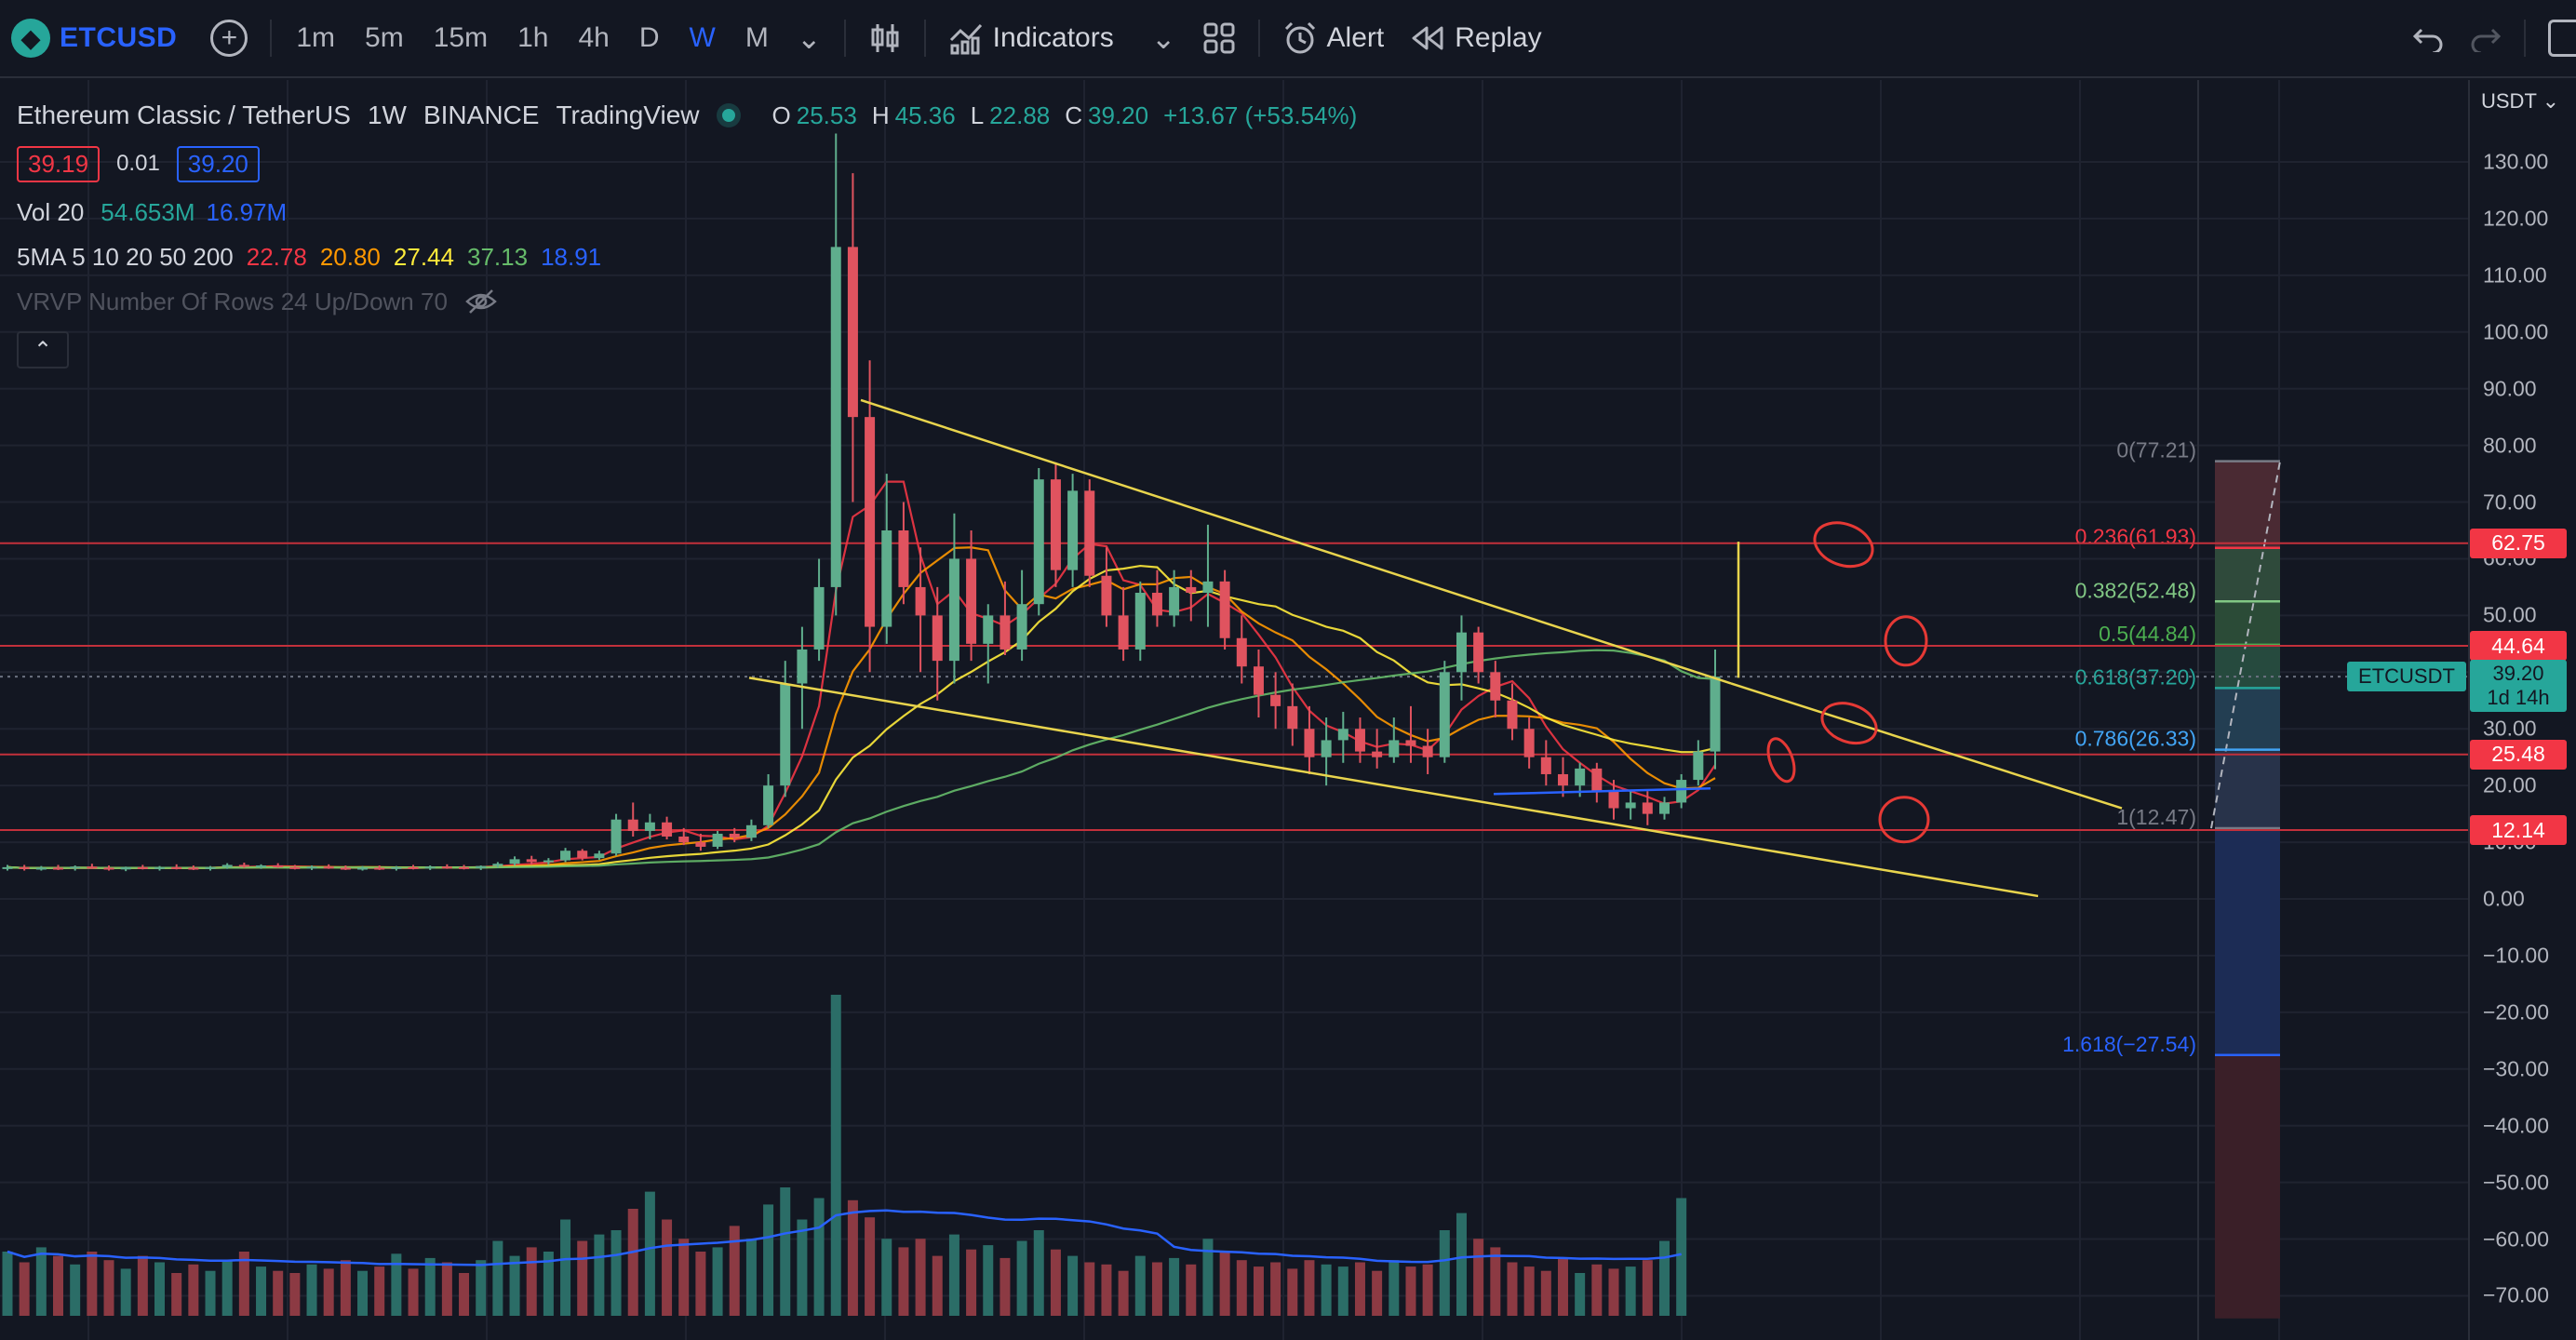 Image resolution: width=2576 pixels, height=1340 pixels. What do you see at coordinates (497, 256) in the screenshot?
I see `ma50-value: 37.13` at bounding box center [497, 256].